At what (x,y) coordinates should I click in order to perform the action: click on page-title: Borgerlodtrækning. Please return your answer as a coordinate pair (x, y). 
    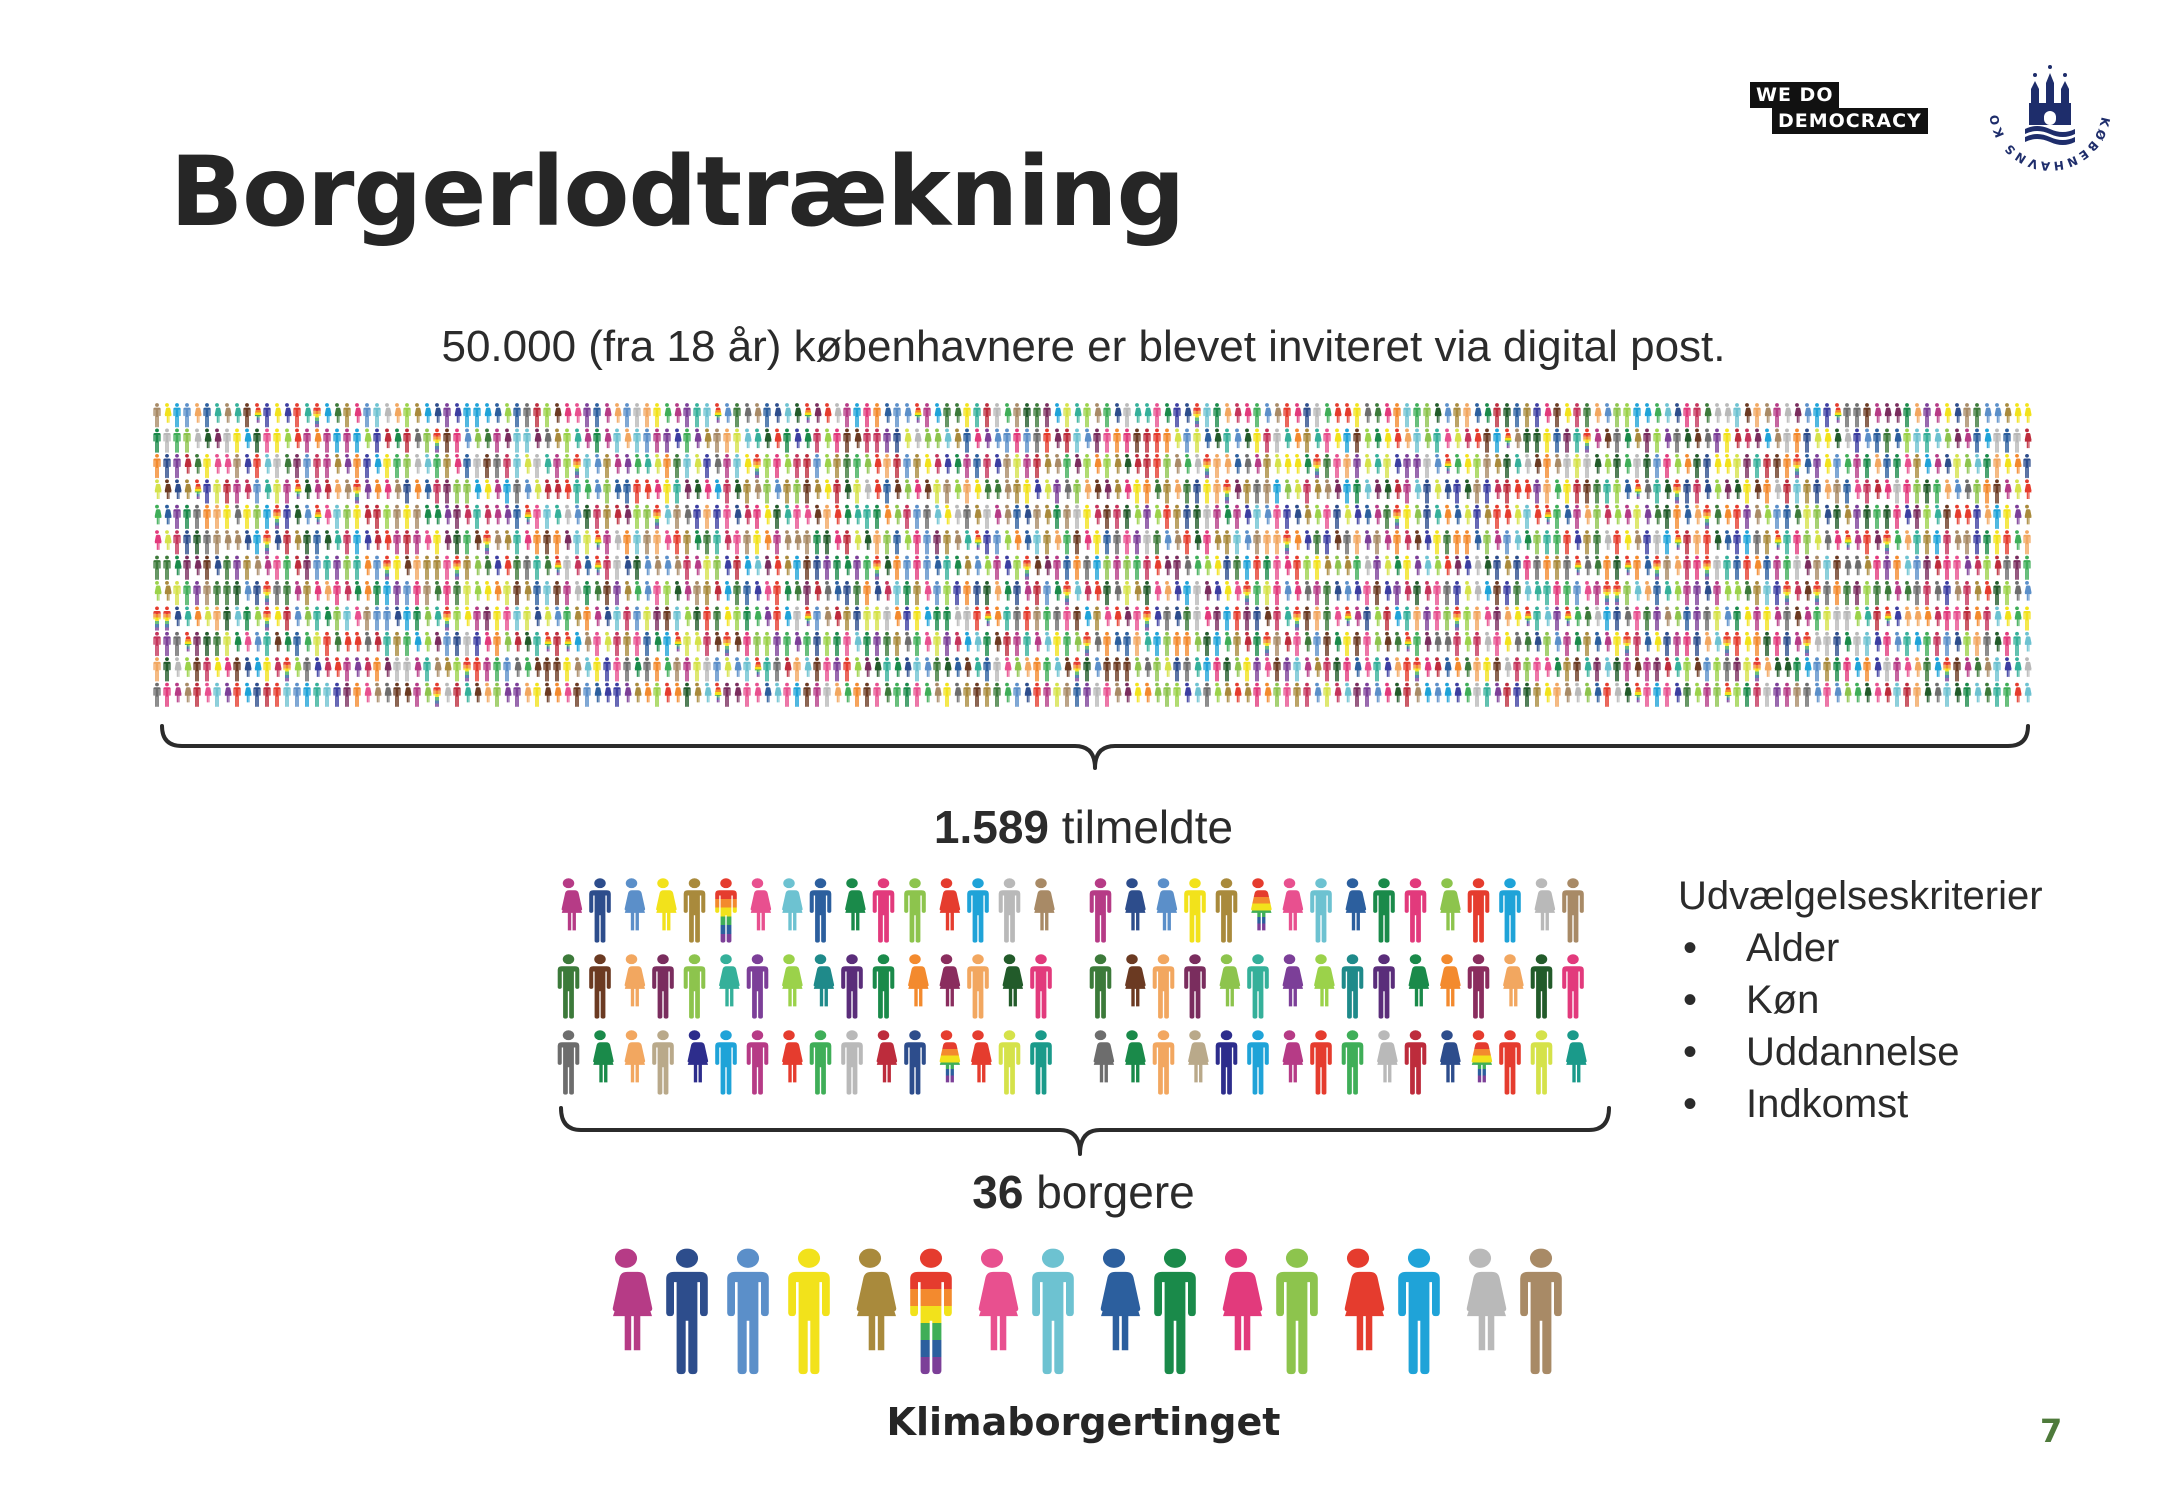
    Looking at the image, I should click on (677, 192).